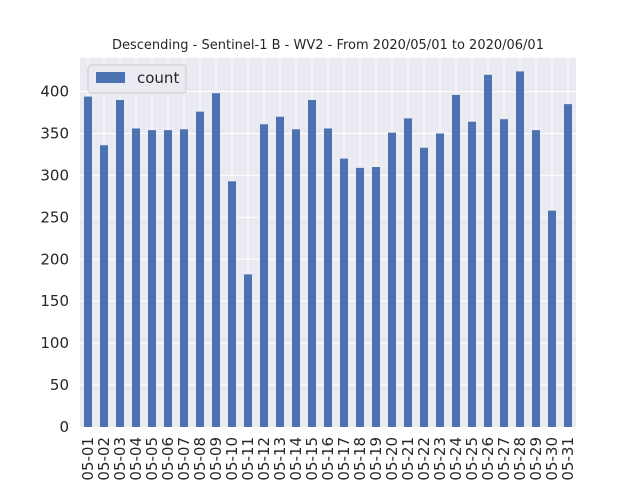  What do you see at coordinates (280, 458) in the screenshot?
I see `x-tick-label: 05-13` at bounding box center [280, 458].